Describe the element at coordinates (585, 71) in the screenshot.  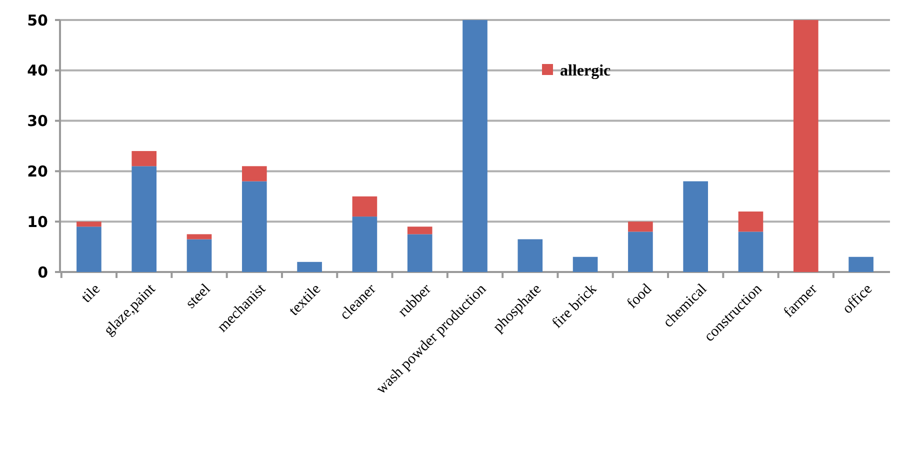
I see `legend-label: allergic` at that location.